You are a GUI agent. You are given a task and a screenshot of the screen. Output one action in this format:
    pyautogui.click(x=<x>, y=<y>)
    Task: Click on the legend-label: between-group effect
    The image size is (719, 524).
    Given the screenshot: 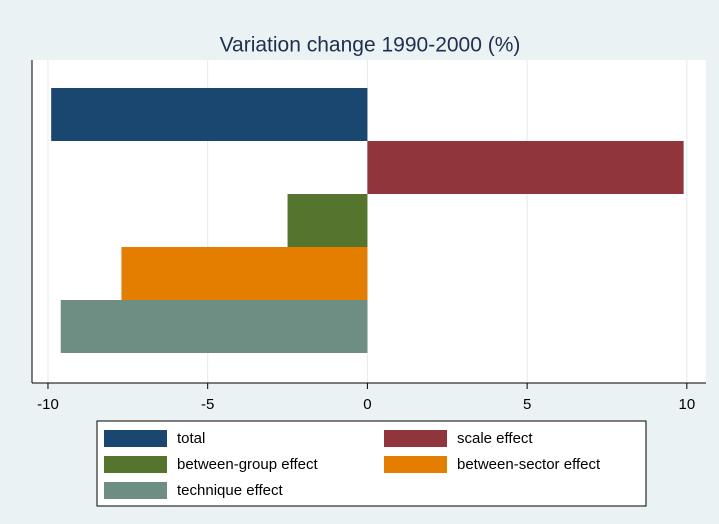 What is the action you would take?
    pyautogui.click(x=247, y=464)
    